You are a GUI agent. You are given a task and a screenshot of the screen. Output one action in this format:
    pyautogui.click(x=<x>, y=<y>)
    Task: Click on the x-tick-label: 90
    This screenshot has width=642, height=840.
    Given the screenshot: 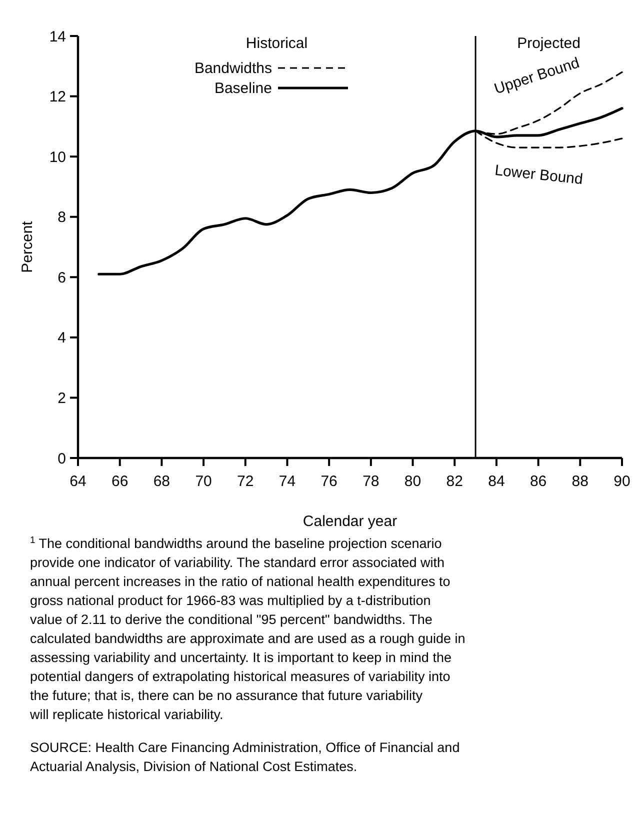 What is the action you would take?
    pyautogui.click(x=622, y=481)
    